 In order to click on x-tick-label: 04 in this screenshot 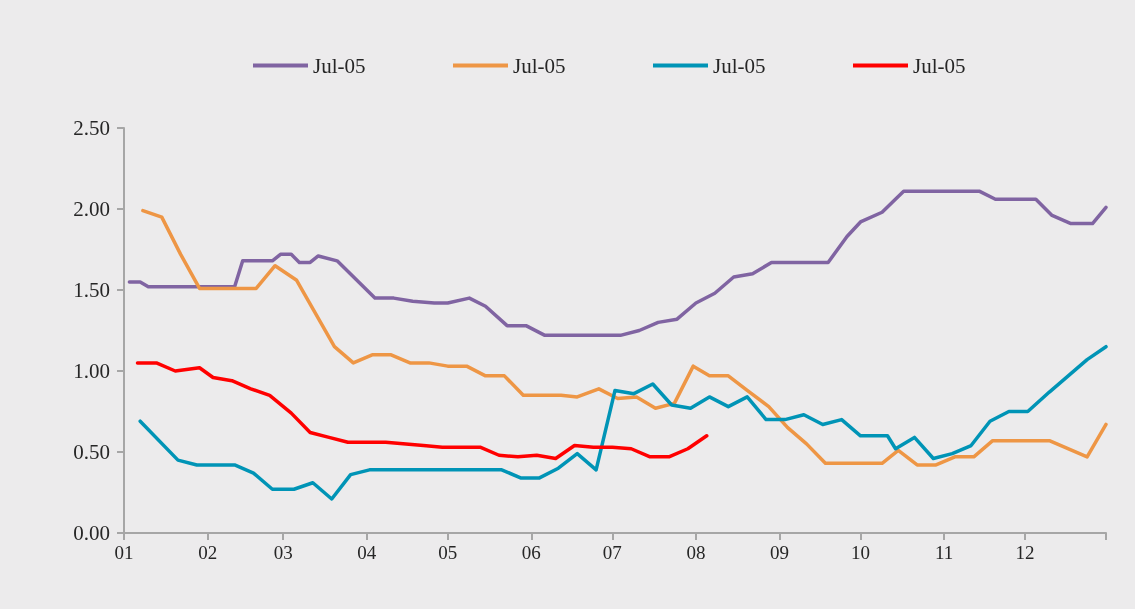, I will do `click(367, 552)`.